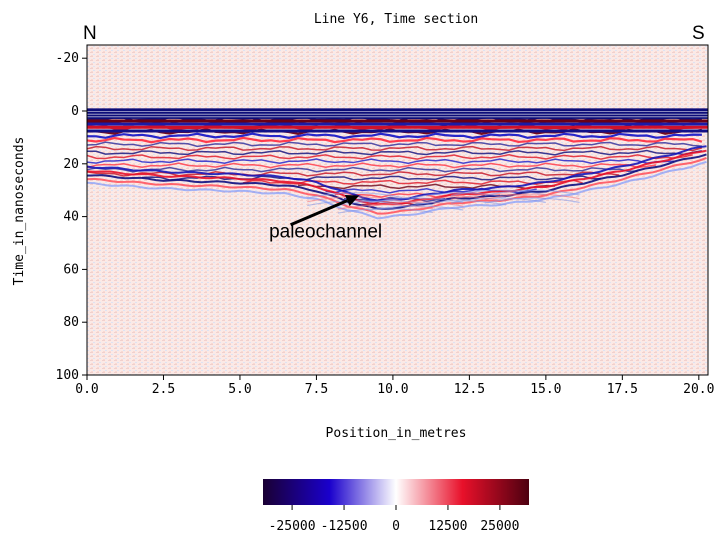 This screenshot has width=717, height=538. I want to click on annotation: paleochannel, so click(325, 219).